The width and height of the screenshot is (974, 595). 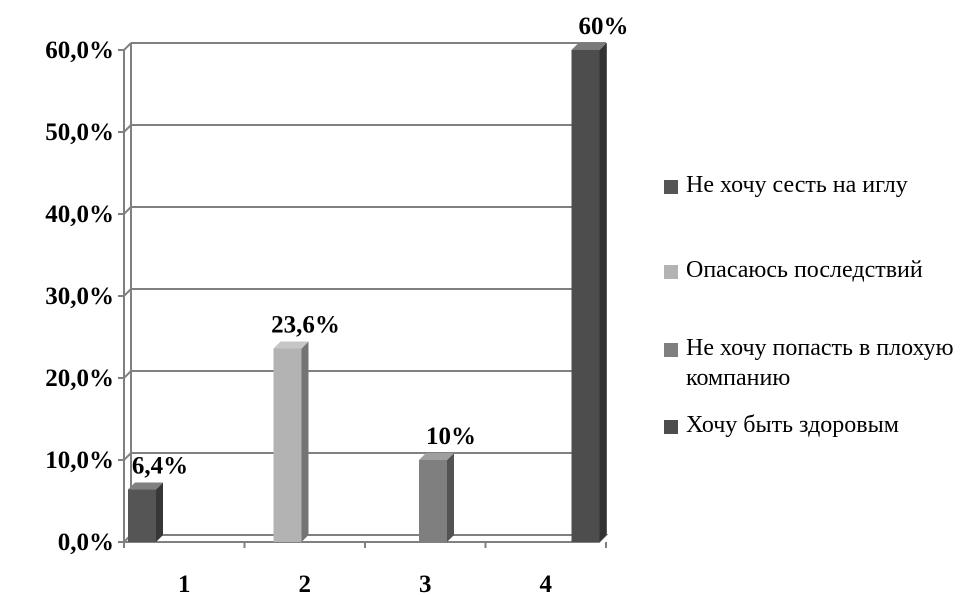 What do you see at coordinates (425, 583) in the screenshot?
I see `x-tick-label: 3` at bounding box center [425, 583].